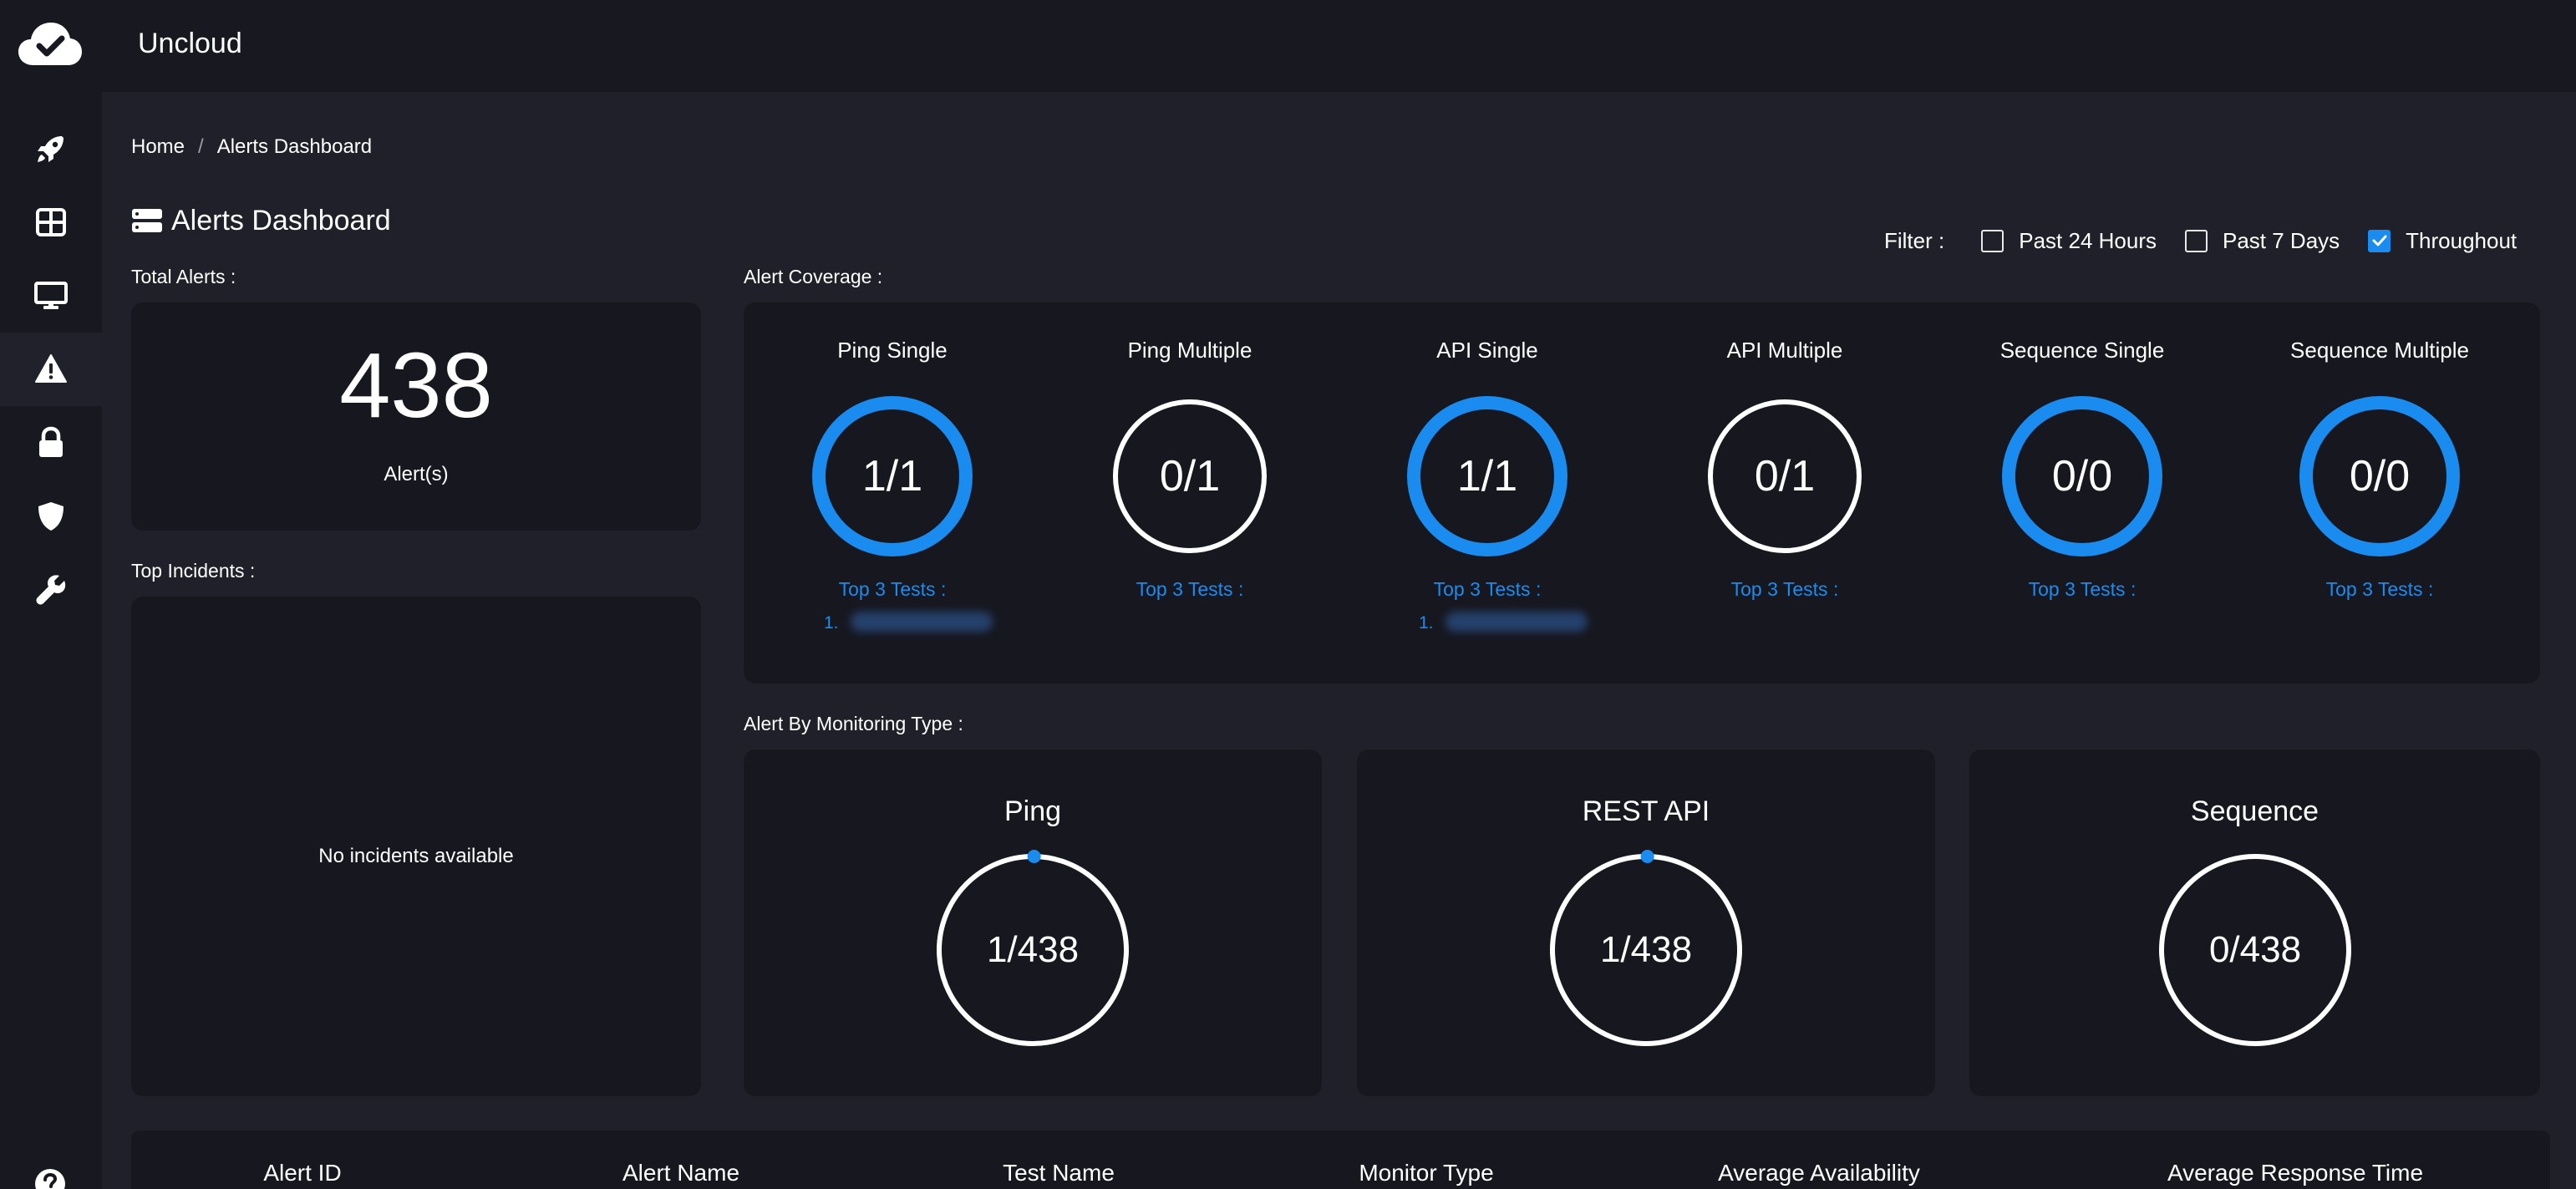 The image size is (2576, 1189). I want to click on coverage-ping-single: Ping Single 1/1 Top 3 Tests : 1., so click(893, 492).